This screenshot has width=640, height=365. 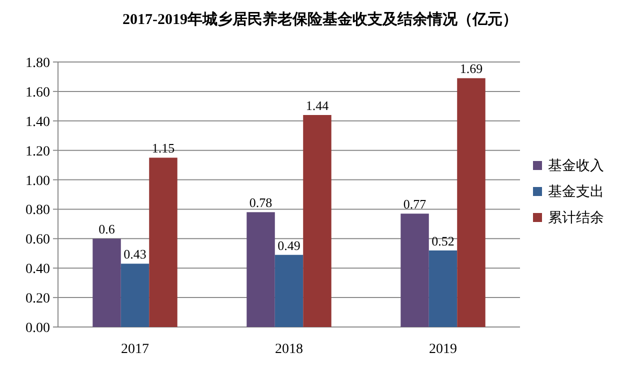 I want to click on y-tick-label: 1.80, so click(x=38, y=63).